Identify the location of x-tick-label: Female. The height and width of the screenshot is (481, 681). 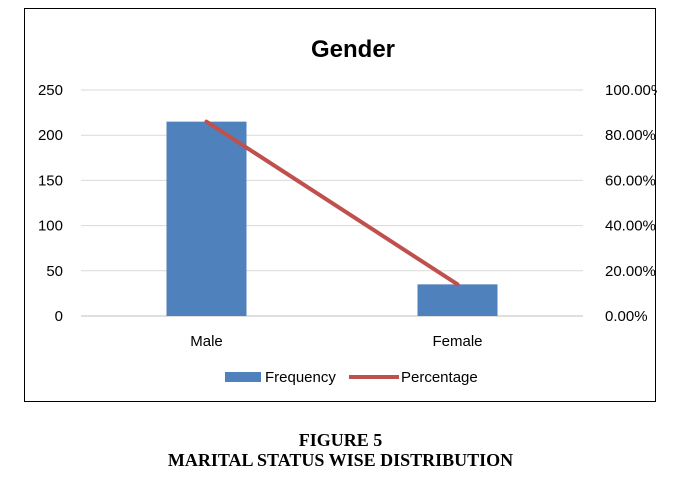
(457, 341).